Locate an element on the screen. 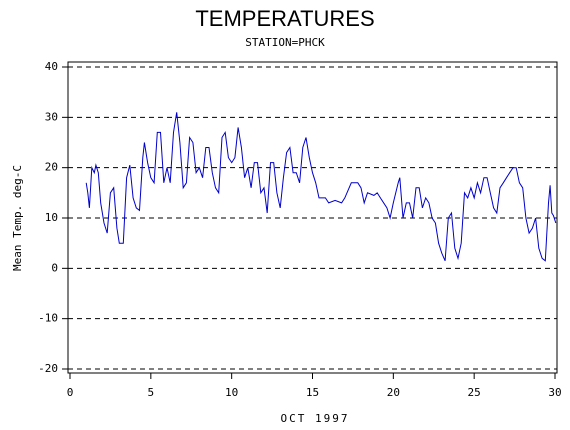 The width and height of the screenshot is (570, 430). x-tick-label: 30 is located at coordinates (554, 392).